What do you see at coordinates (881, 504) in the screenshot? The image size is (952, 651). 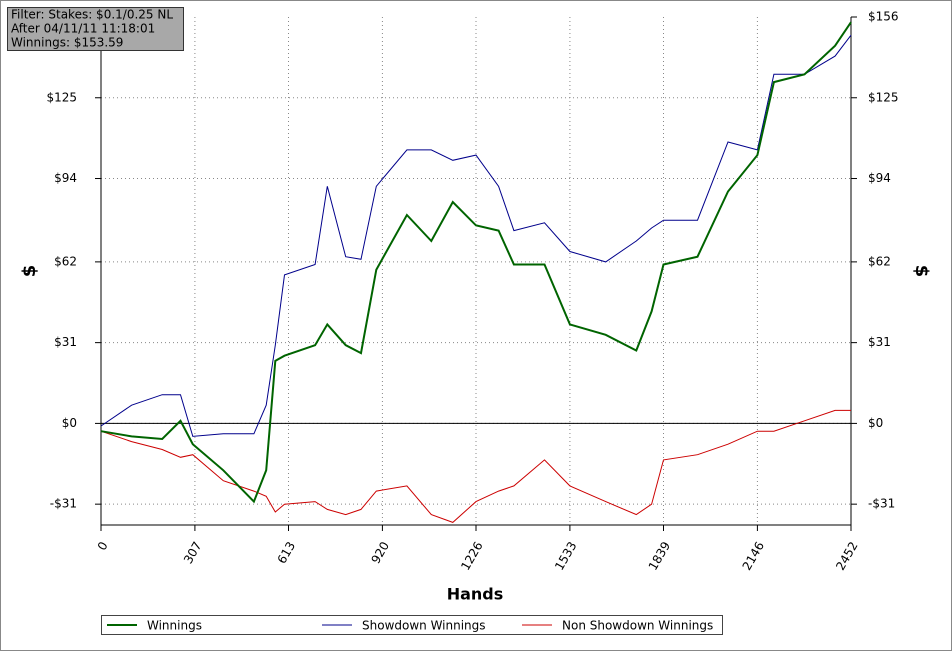 I see `y2-tick-label: -$31` at bounding box center [881, 504].